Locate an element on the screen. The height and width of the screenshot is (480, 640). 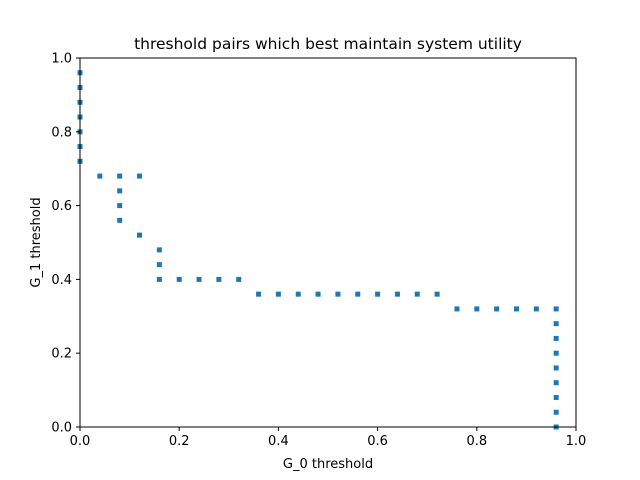
x-tick-label: 0.6 is located at coordinates (377, 441).